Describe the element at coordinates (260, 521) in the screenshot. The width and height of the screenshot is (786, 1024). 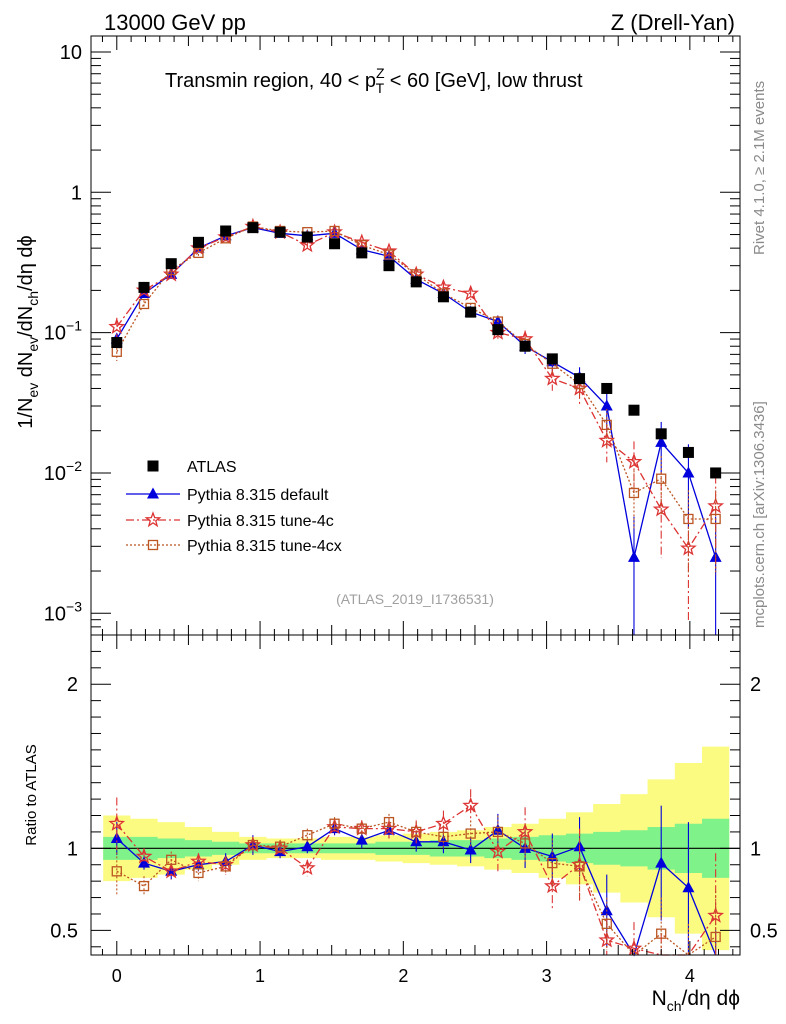
I see `legend-label-tune4c: Pythia 8.315 tune-4c` at that location.